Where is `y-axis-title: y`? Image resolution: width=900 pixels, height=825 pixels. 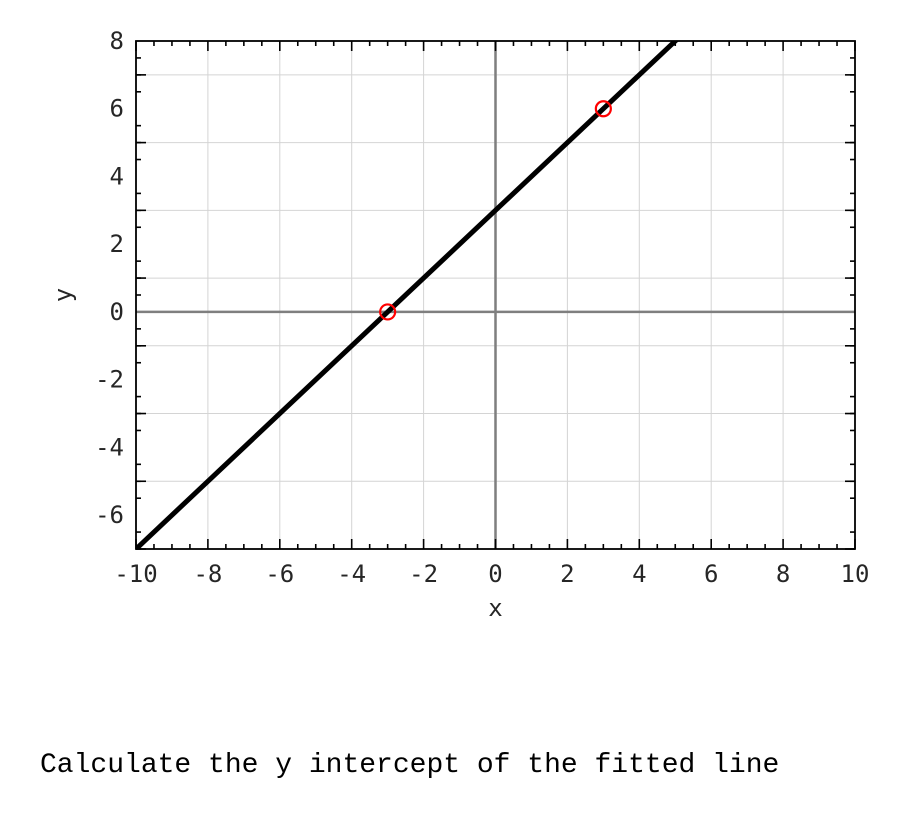
y-axis-title: y is located at coordinates (63, 295).